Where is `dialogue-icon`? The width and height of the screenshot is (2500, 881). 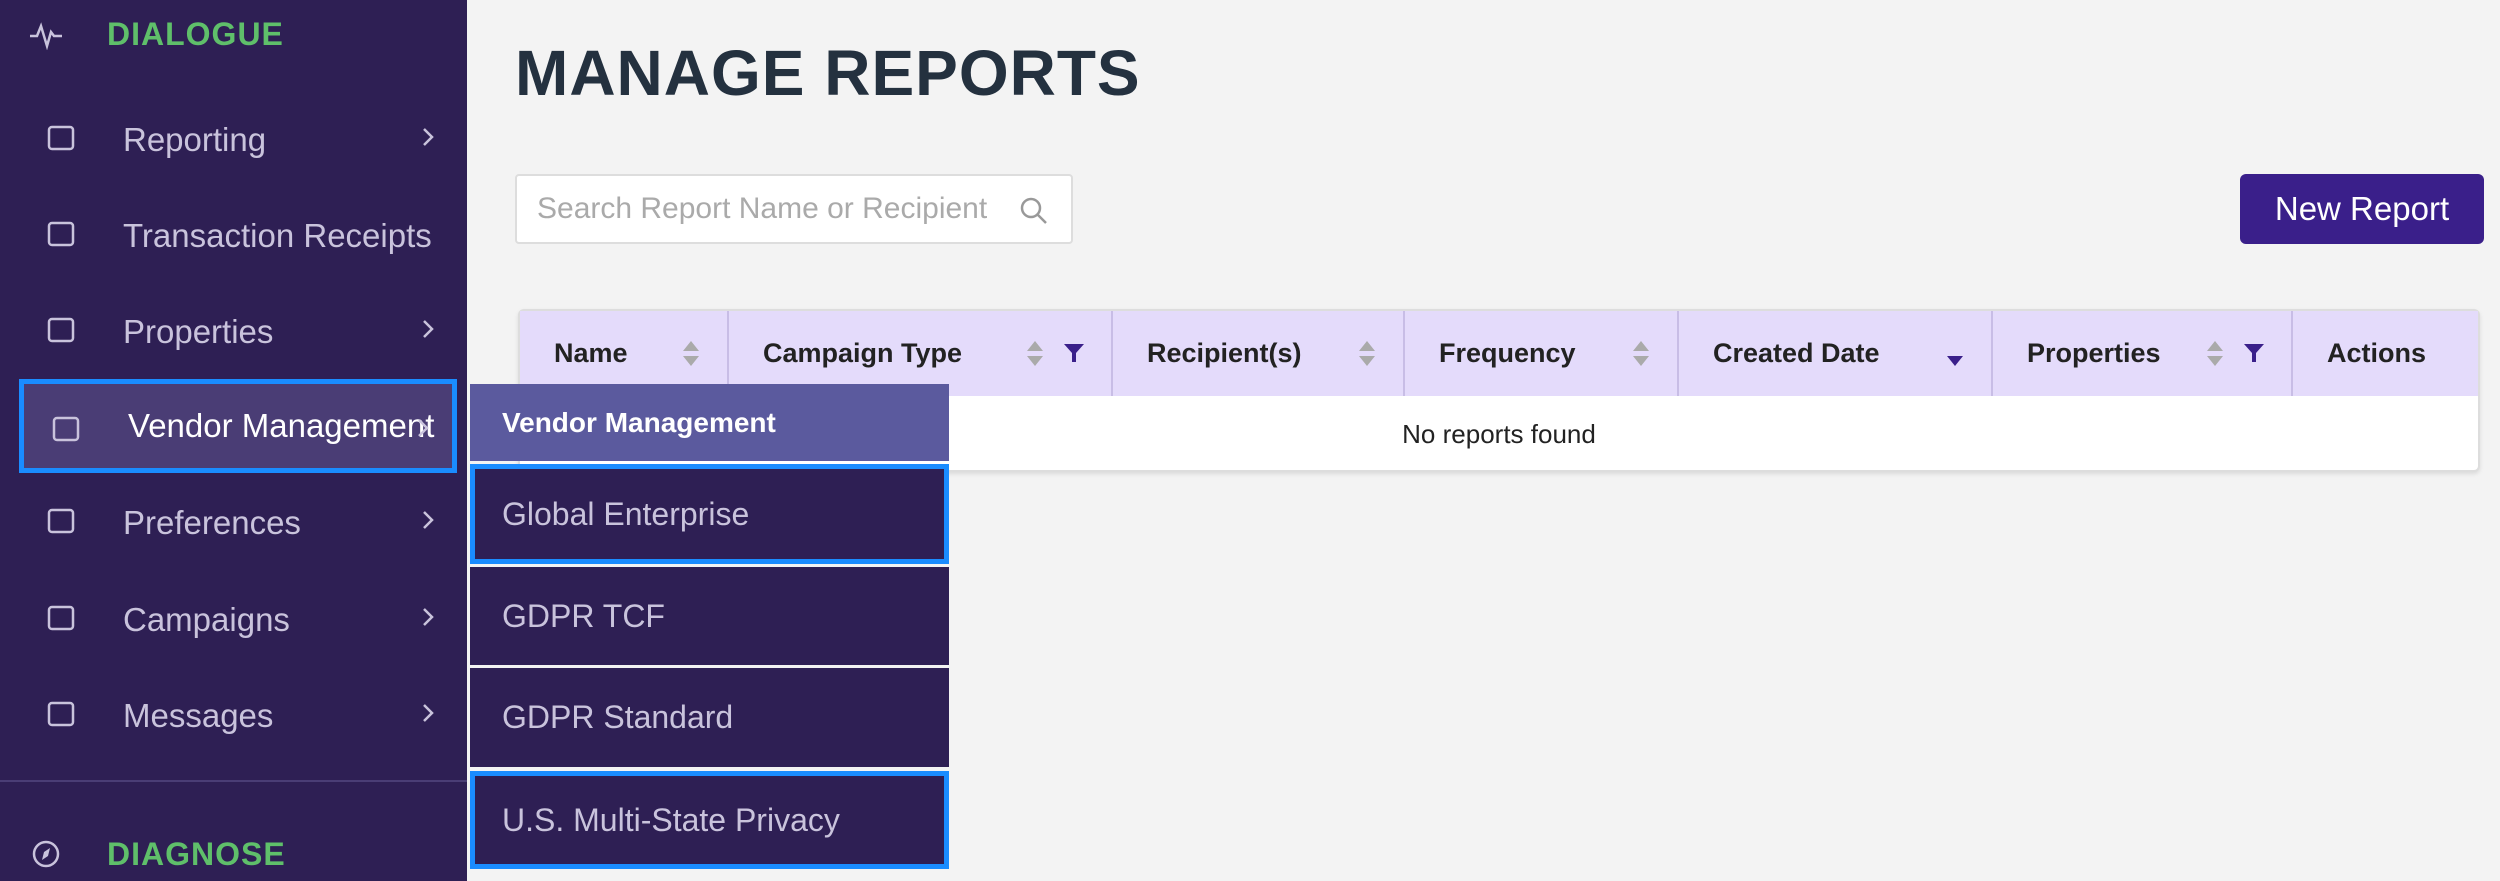 dialogue-icon is located at coordinates (46, 36).